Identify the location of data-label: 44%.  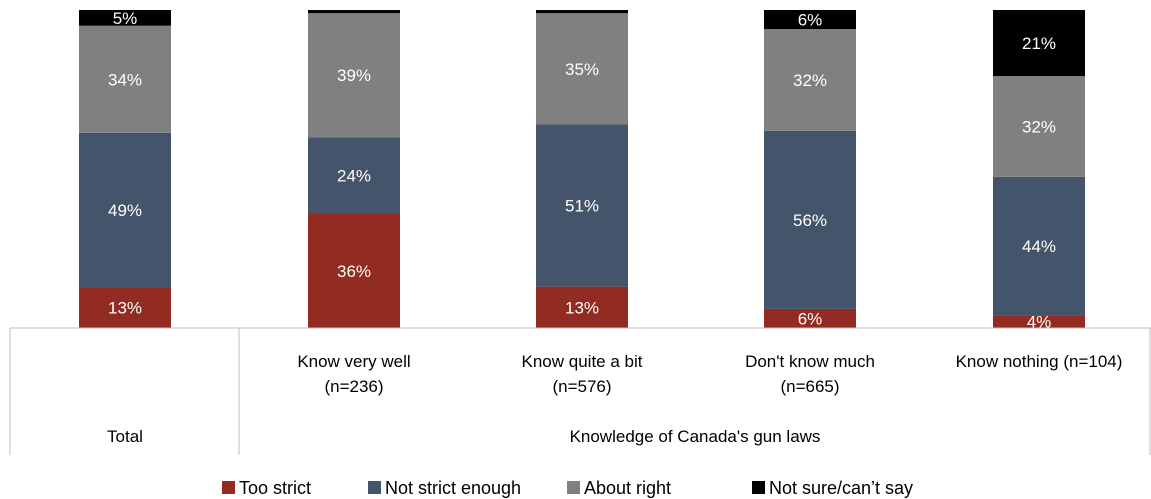
(1039, 246).